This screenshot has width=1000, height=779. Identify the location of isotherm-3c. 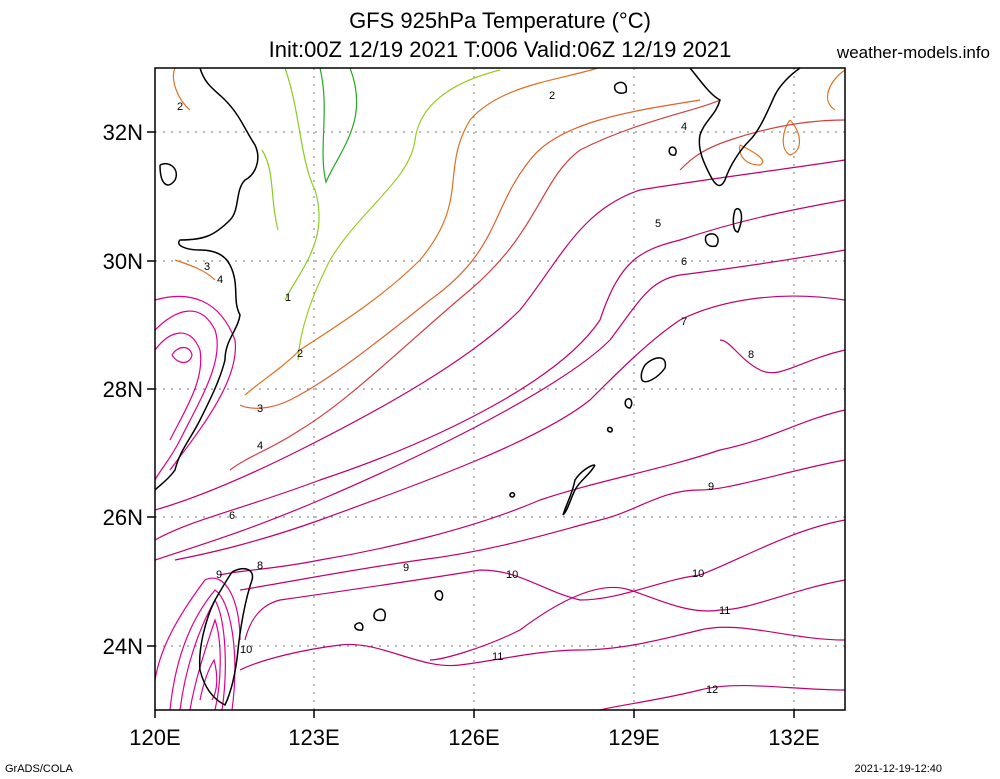
(791, 137).